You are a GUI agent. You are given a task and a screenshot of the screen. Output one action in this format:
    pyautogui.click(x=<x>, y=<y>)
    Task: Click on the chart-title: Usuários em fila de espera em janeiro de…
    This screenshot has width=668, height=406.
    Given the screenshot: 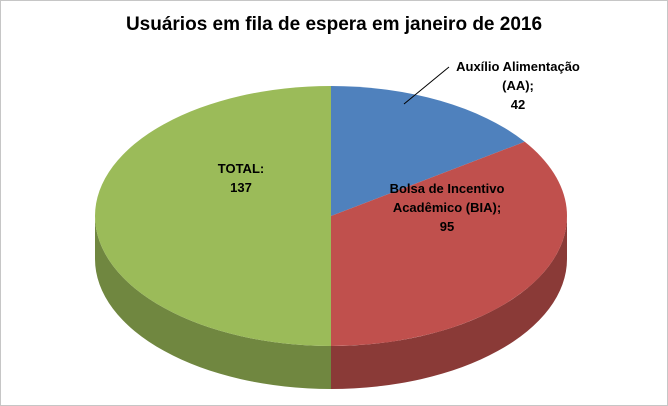 What is the action you would take?
    pyautogui.click(x=334, y=24)
    